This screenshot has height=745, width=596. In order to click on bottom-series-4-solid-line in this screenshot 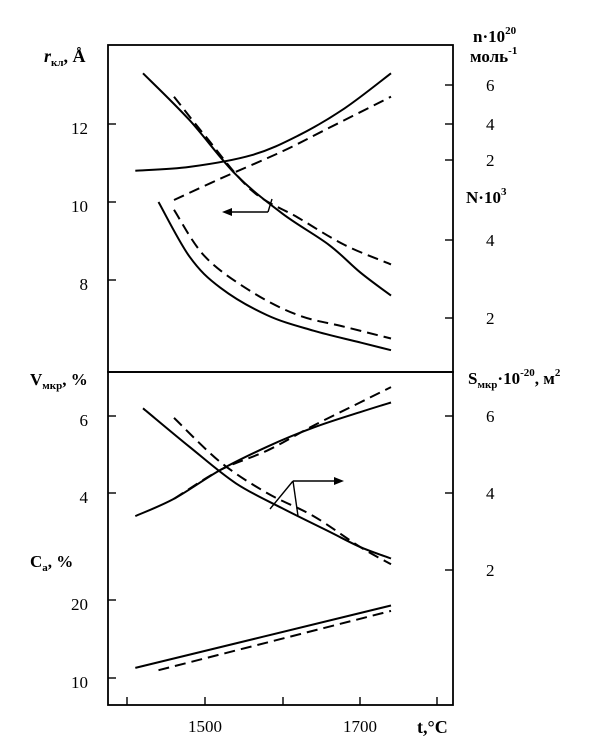, I will do `click(263, 636)`.